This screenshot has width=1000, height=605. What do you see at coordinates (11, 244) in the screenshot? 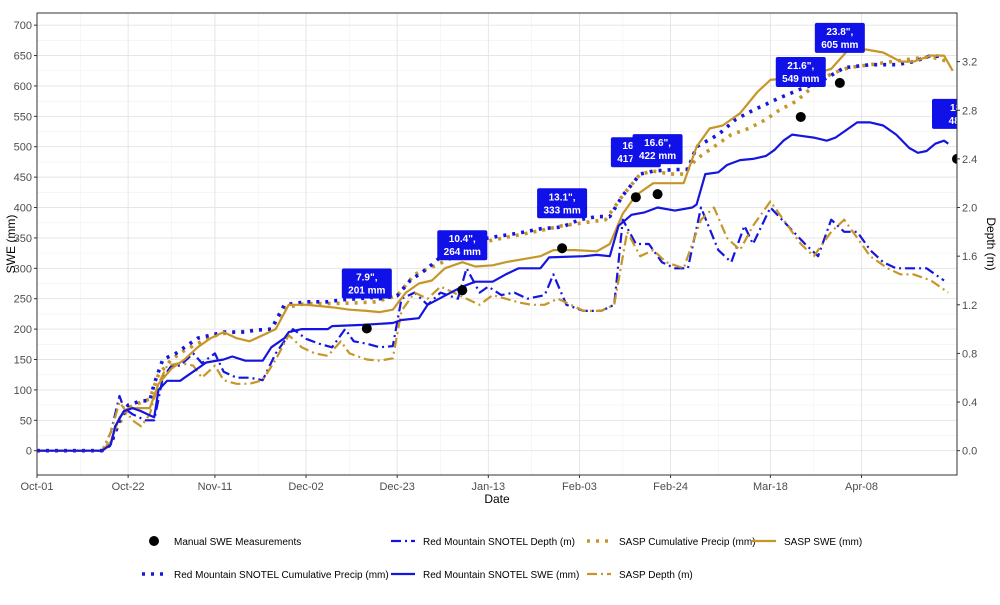
I see `y-axis-title: SWE (mm)` at bounding box center [11, 244].